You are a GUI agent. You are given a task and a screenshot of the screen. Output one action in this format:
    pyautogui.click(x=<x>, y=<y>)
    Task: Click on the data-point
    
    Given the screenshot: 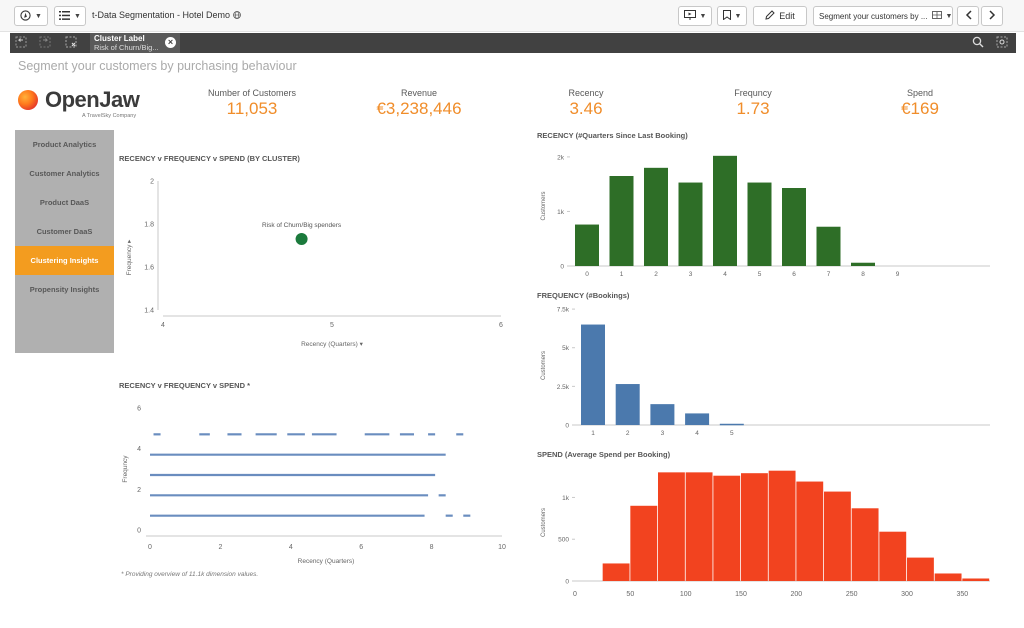 What is the action you would take?
    pyautogui.click(x=301, y=239)
    